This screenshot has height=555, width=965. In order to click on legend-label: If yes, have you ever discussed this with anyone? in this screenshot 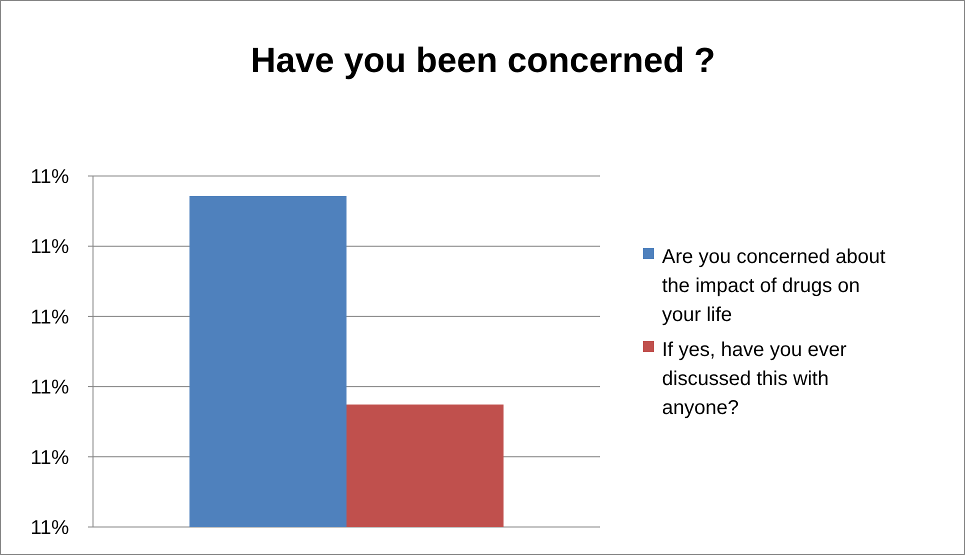, I will do `click(754, 379)`.